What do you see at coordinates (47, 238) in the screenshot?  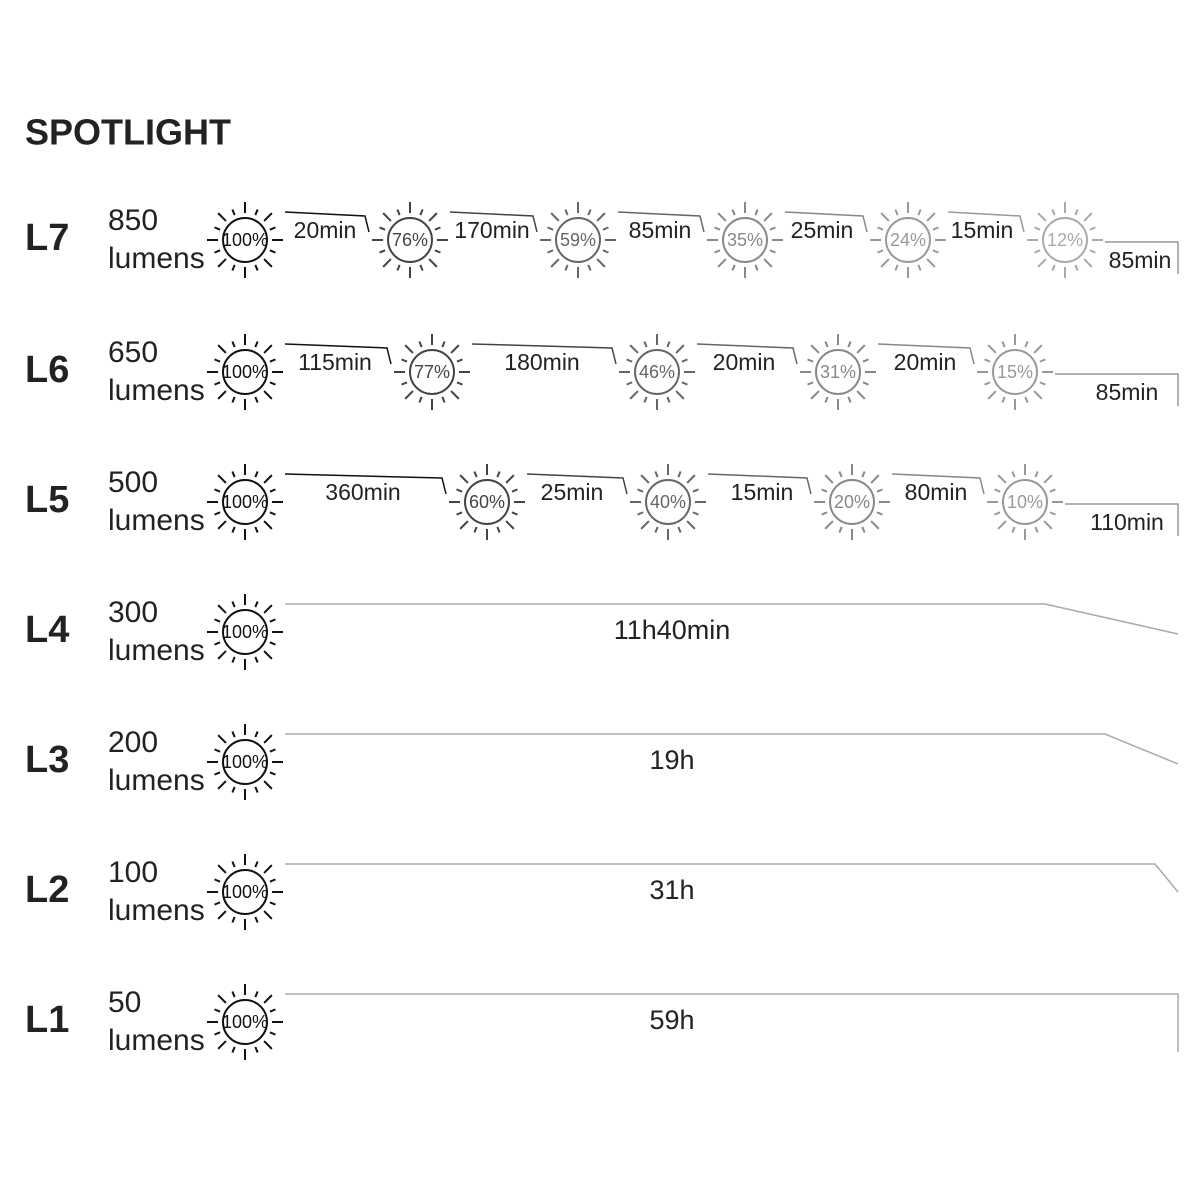 I see `level-label: L7` at bounding box center [47, 238].